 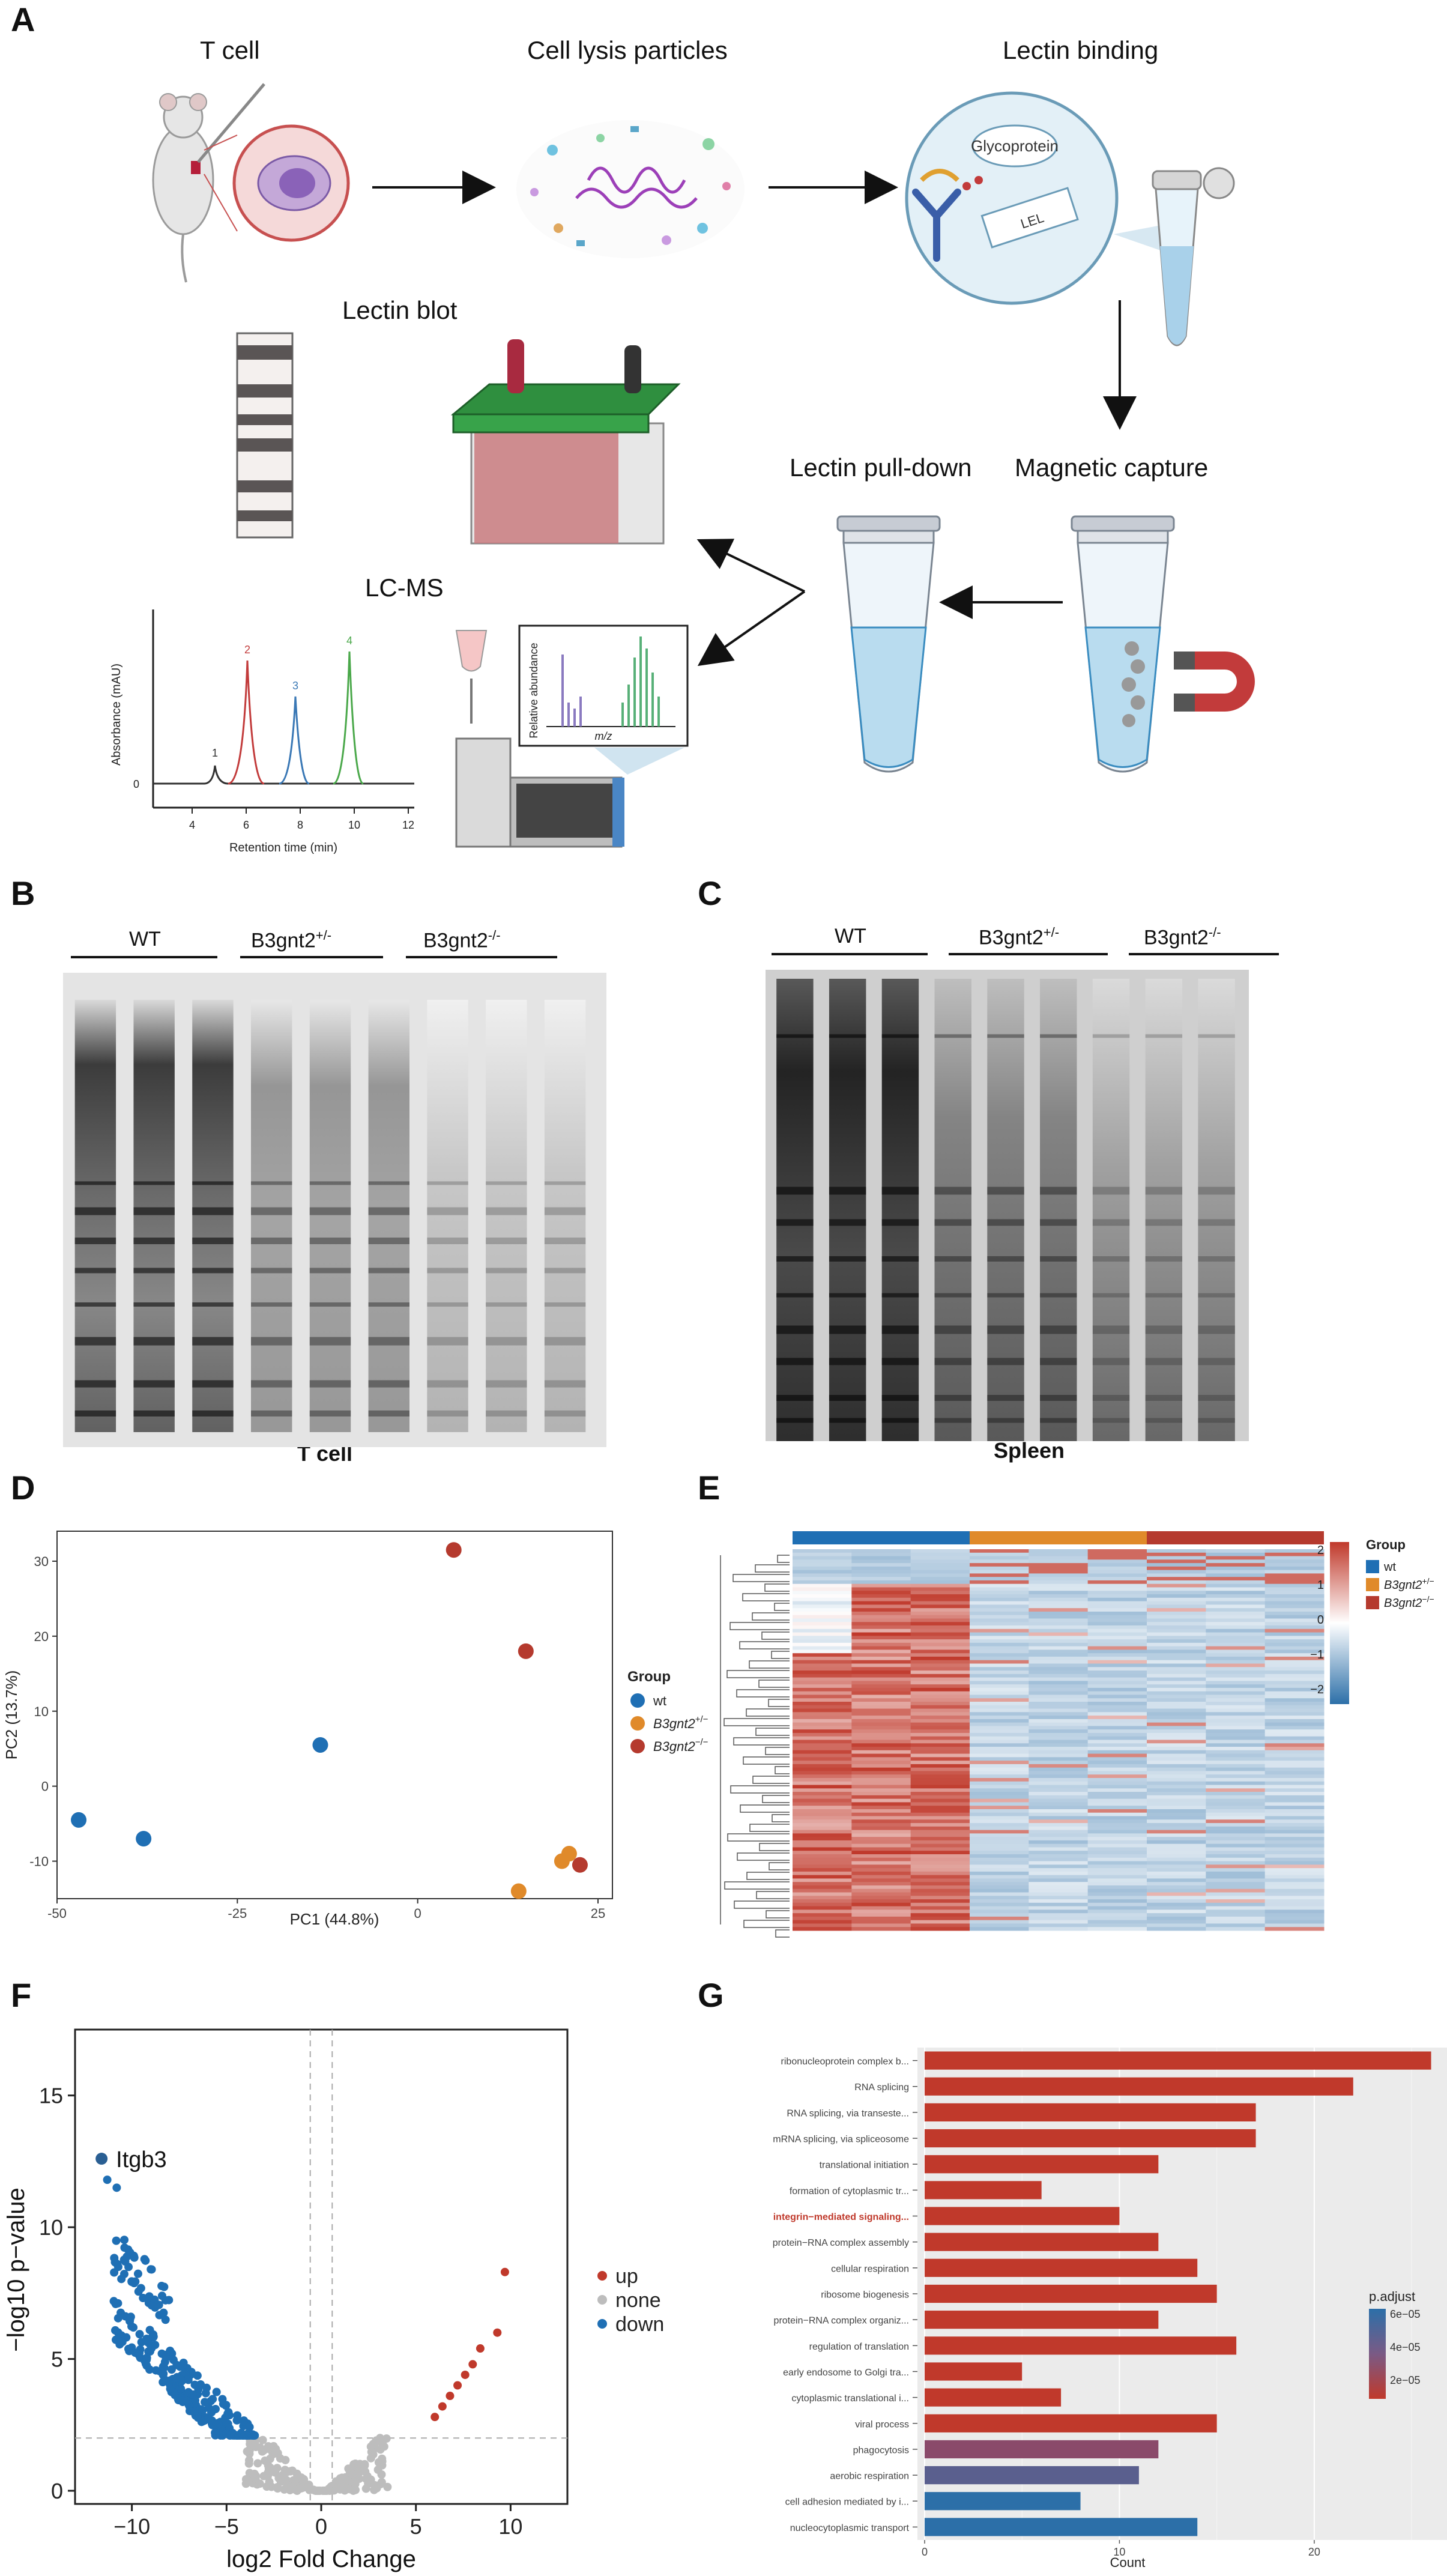 I want to click on bar-category-label: phagocytosis, so click(x=881, y=2450).